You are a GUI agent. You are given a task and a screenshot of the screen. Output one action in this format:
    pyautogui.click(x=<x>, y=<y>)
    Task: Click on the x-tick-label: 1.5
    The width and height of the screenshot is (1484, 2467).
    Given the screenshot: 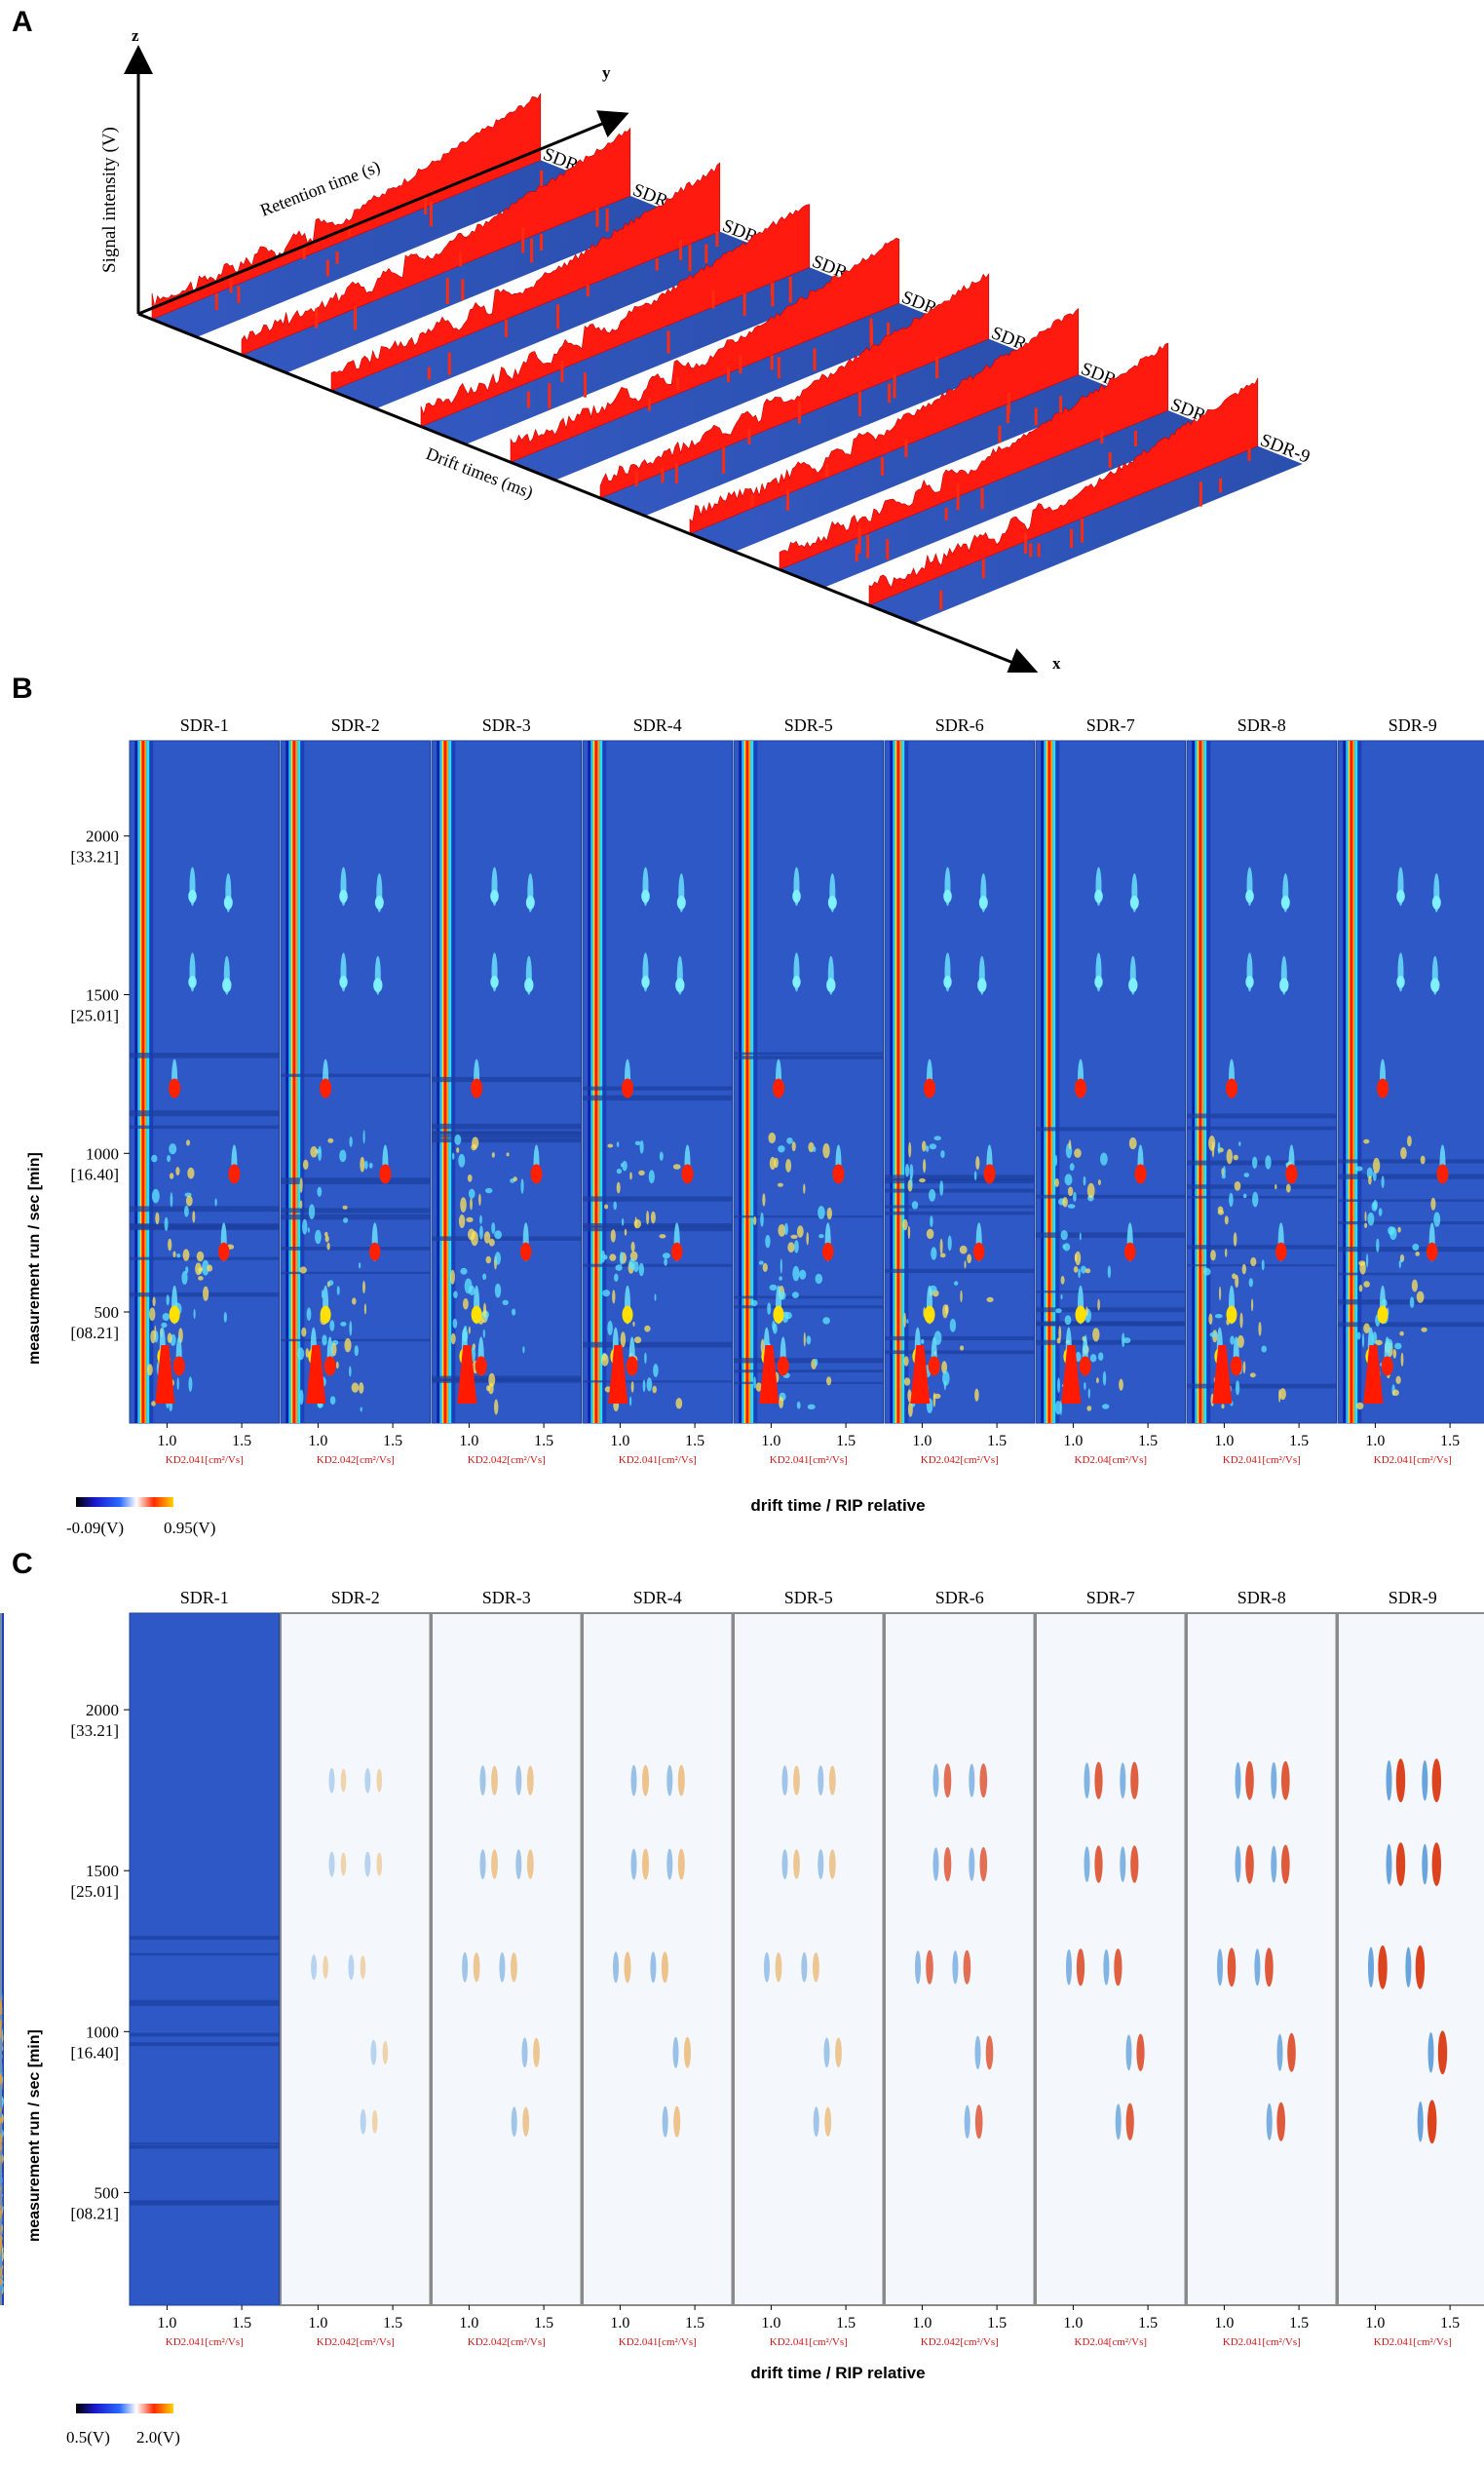 What is the action you would take?
    pyautogui.click(x=846, y=2323)
    